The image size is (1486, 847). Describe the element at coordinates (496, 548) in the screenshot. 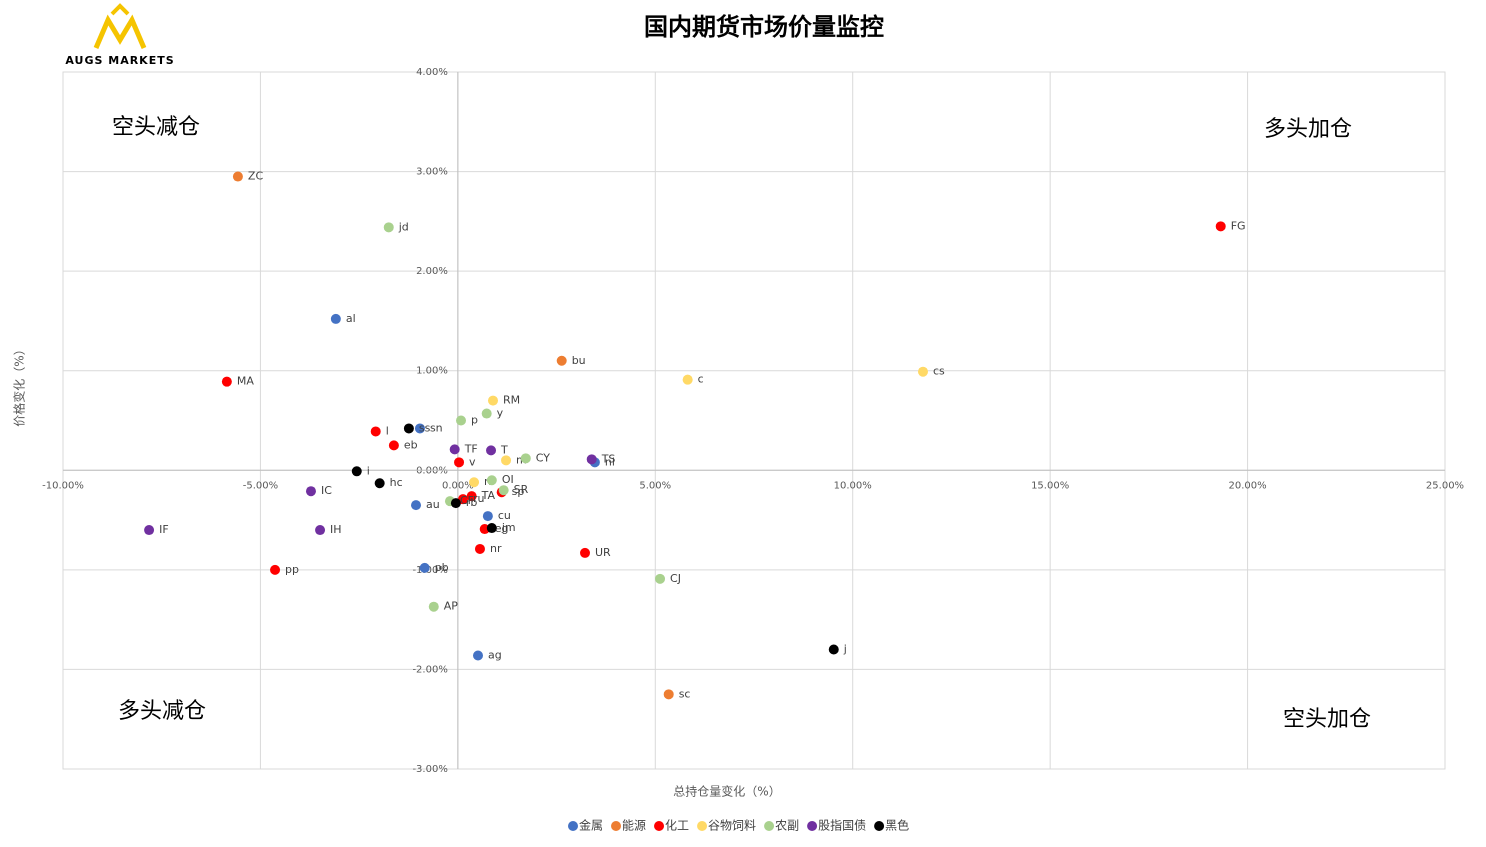

I see `point-label: nr` at that location.